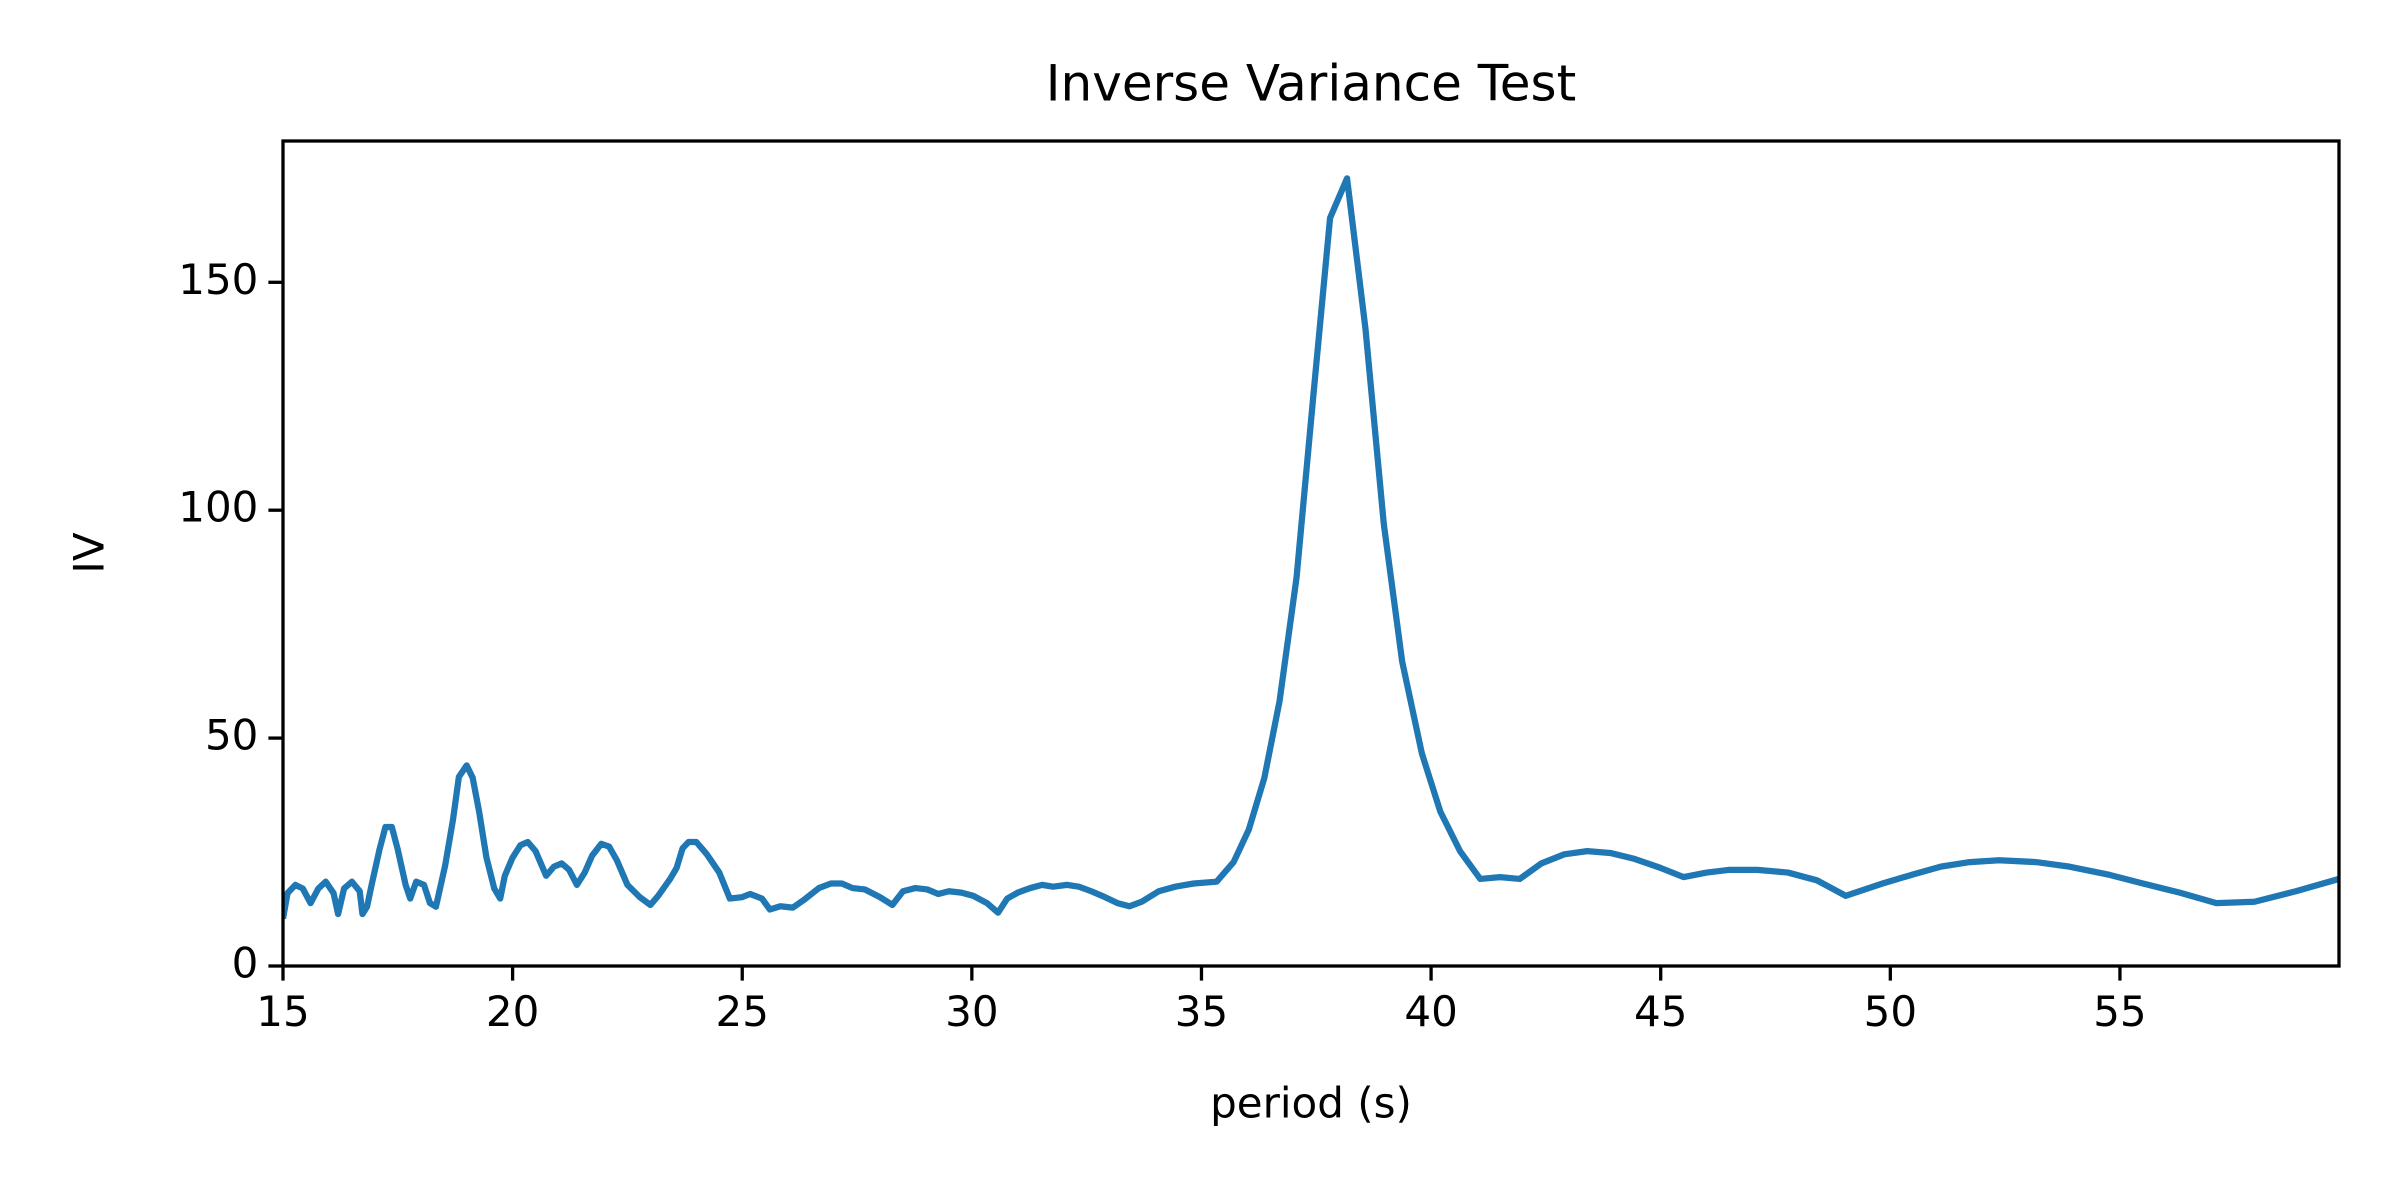 Image resolution: width=2400 pixels, height=1200 pixels. I want to click on chart-title: Inverse Variance Test, so click(1311, 84).